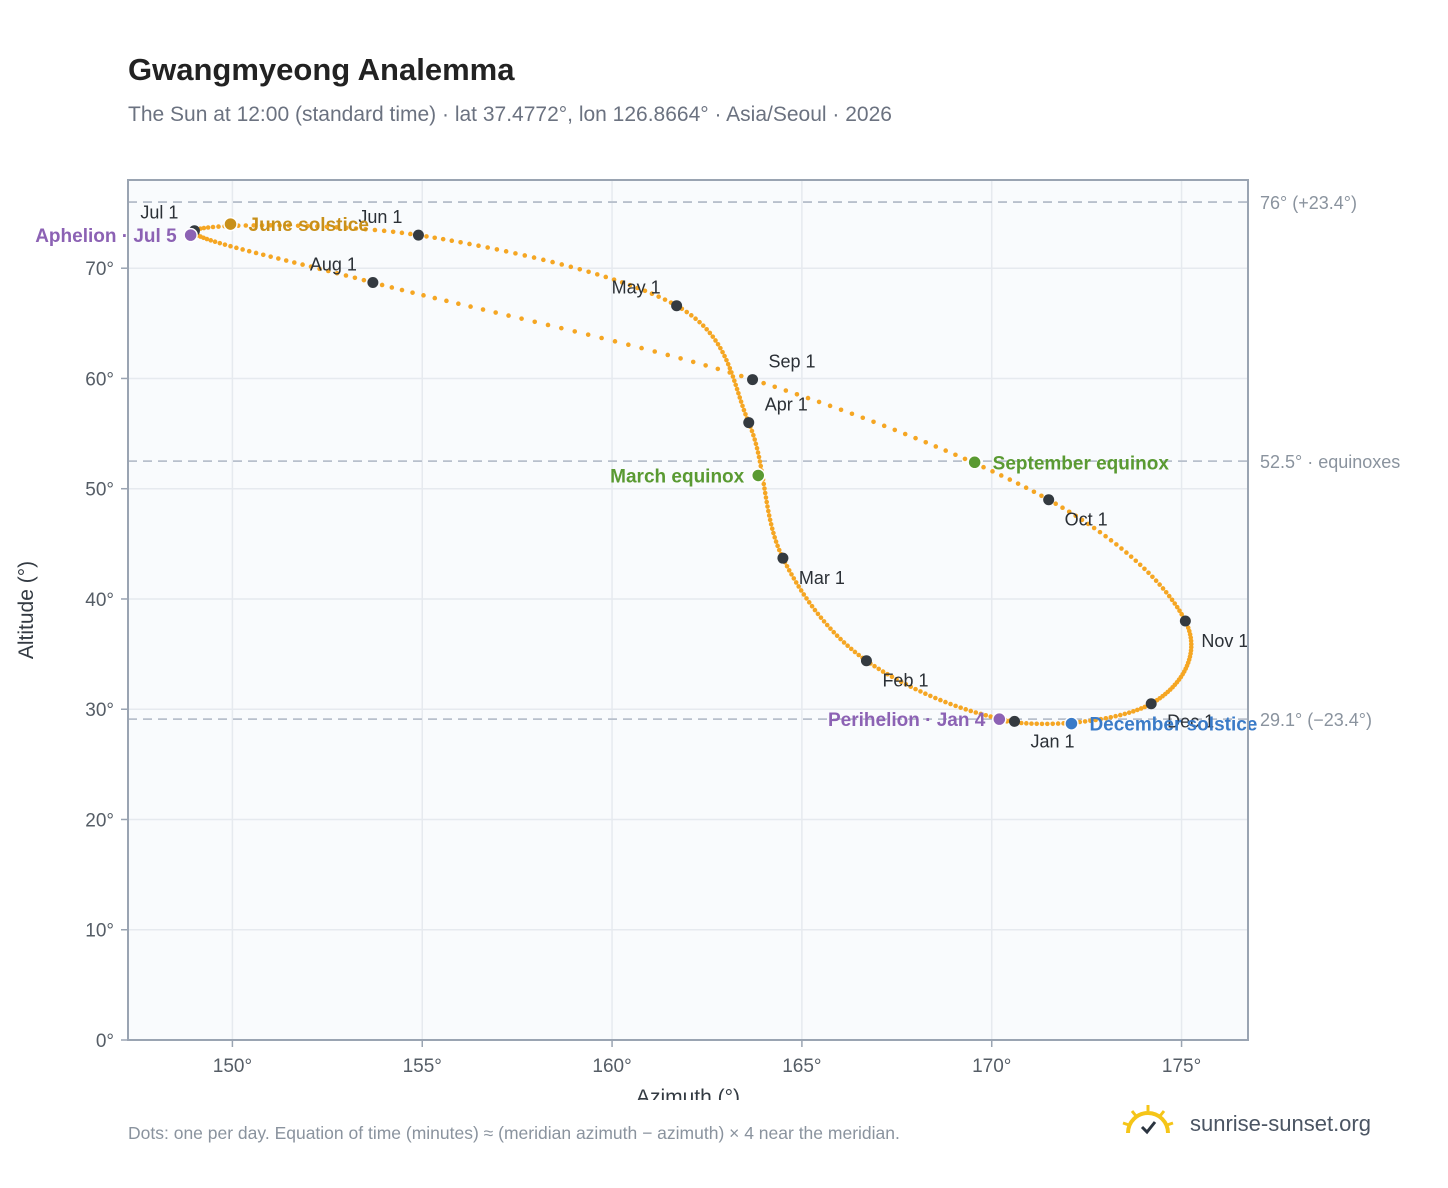  Describe the element at coordinates (905, 681) in the screenshot. I see `month-marker-label: Feb 1` at that location.